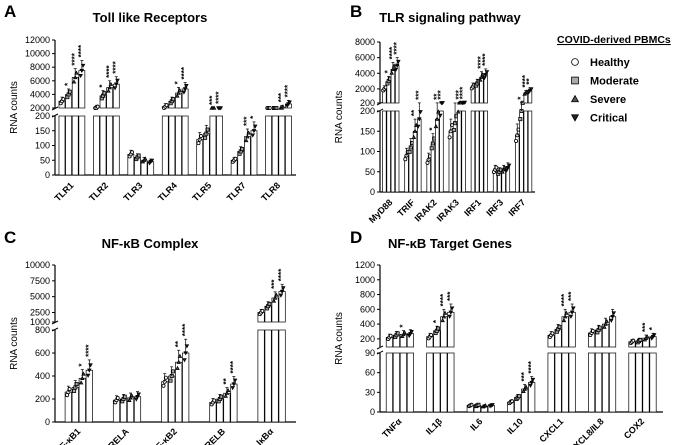 The image size is (685, 445). I want to click on panel-letter: A, so click(10, 11).